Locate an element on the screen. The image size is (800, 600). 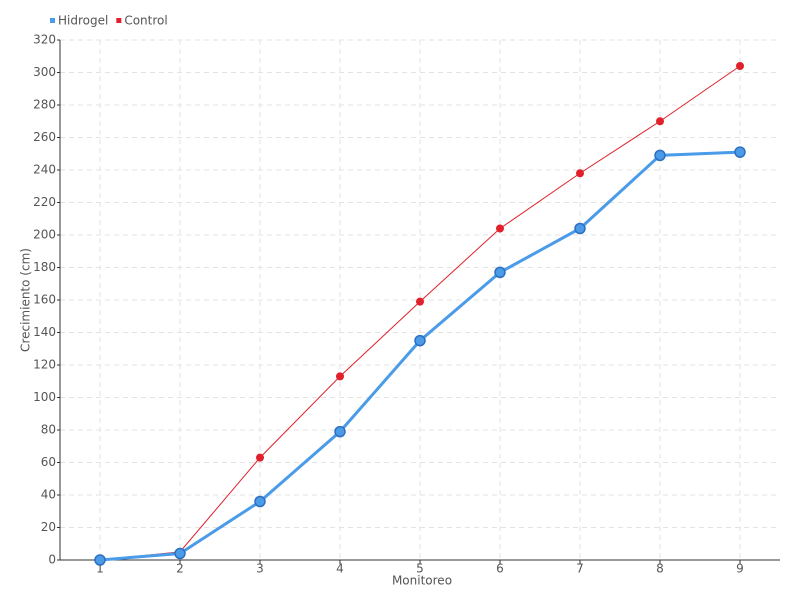
x-tick-label: 4 is located at coordinates (340, 569).